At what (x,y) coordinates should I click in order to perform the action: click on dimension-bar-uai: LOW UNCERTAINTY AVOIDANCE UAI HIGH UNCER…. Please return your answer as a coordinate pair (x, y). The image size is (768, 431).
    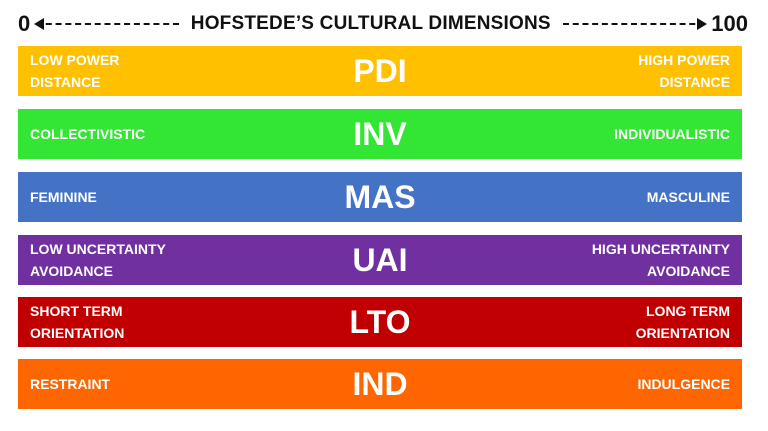
    Looking at the image, I should click on (380, 260).